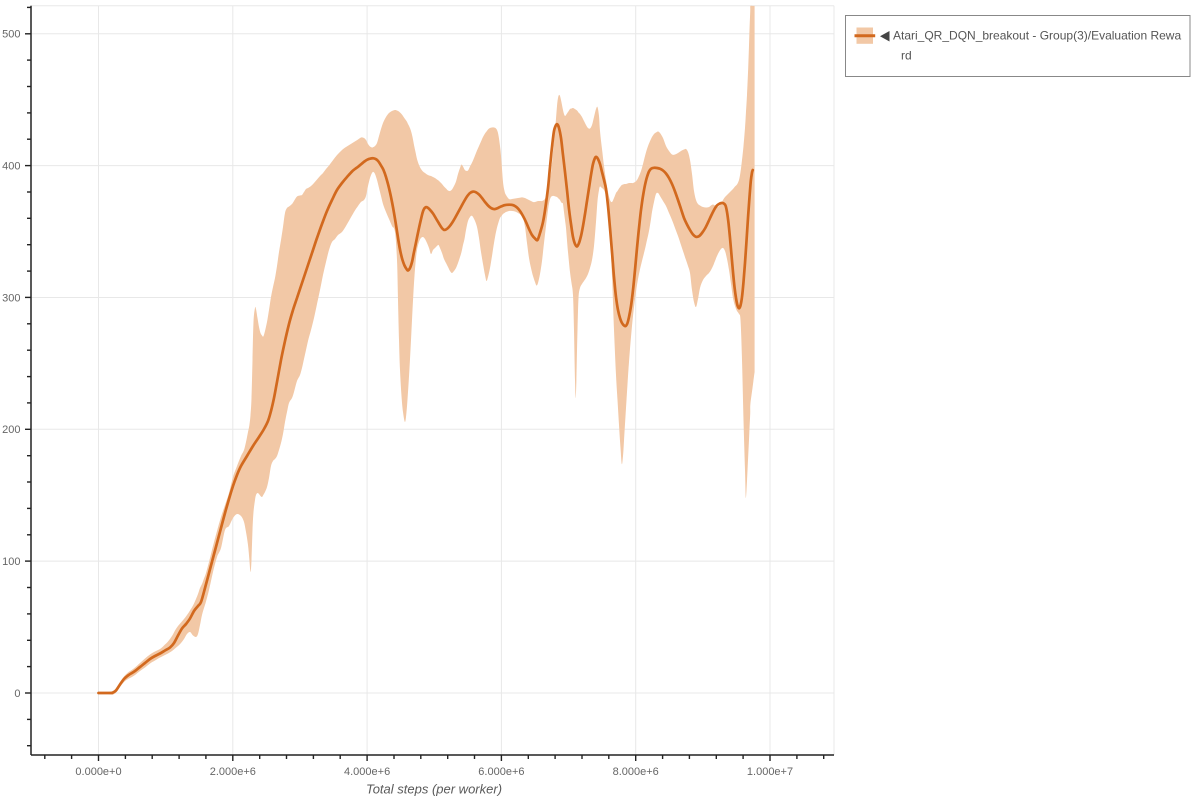 This screenshot has height=805, width=1200. Describe the element at coordinates (11, 35) in the screenshot. I see `svg-text: 500` at that location.